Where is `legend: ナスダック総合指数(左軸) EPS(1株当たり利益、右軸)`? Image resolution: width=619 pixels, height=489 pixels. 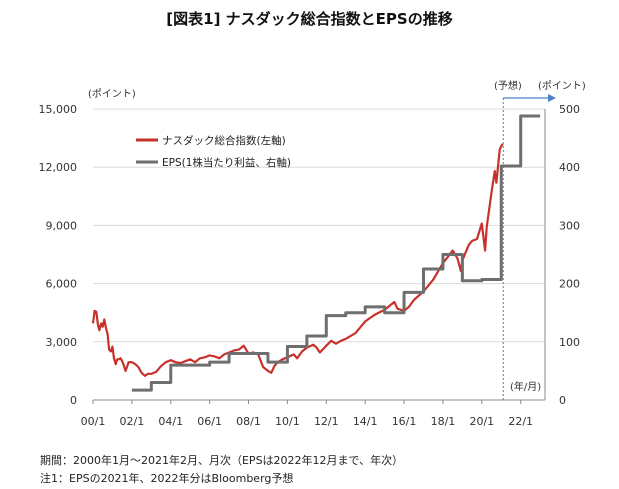
legend: ナスダック総合指数(左軸) EPS(1株当たり利益、右軸) is located at coordinates (213, 151).